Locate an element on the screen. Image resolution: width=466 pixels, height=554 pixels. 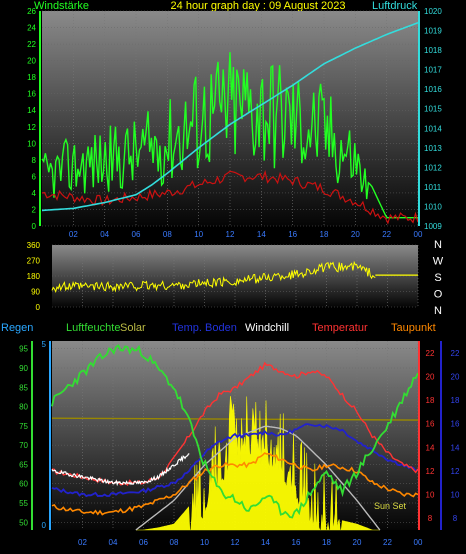
temperature-tick-label: 16 is located at coordinates (430, 424).